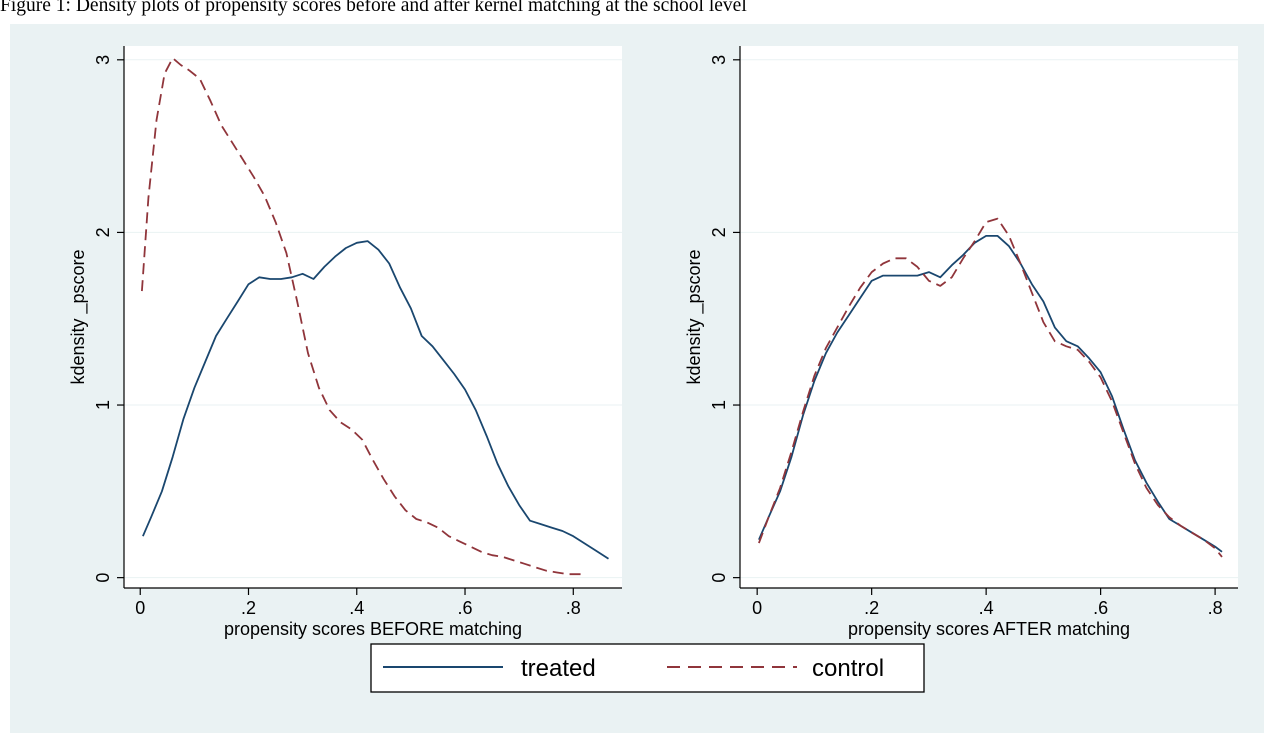 This screenshot has height=733, width=1271. Describe the element at coordinates (986, 608) in the screenshot. I see `right-x-tick-label-2: .4` at that location.